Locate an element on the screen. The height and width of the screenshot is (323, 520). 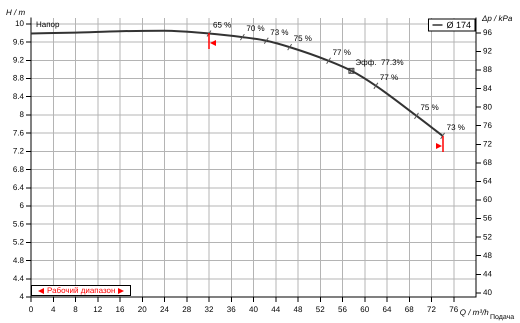
y-tick-label: 8 is located at coordinates (22, 115).